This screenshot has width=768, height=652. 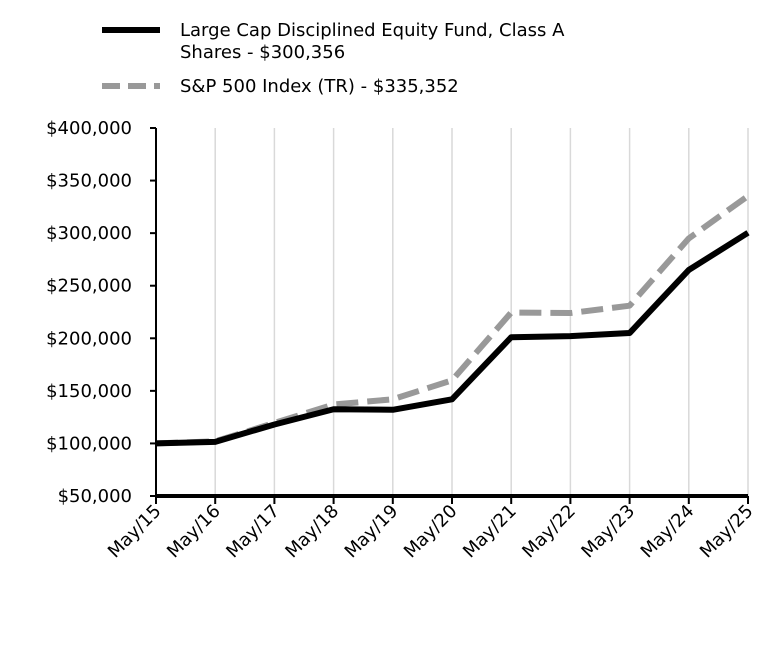 What do you see at coordinates (431, 532) in the screenshot?
I see `x-tick-label: May/20` at bounding box center [431, 532].